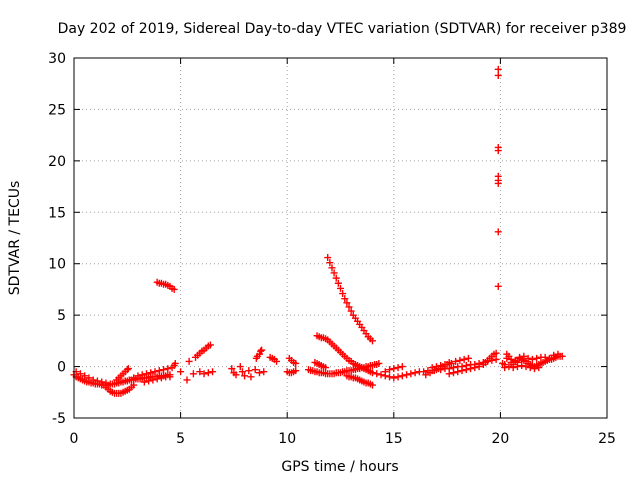 This screenshot has width=640, height=480. Describe the element at coordinates (74, 439) in the screenshot. I see `x-tick-label: 0` at that location.